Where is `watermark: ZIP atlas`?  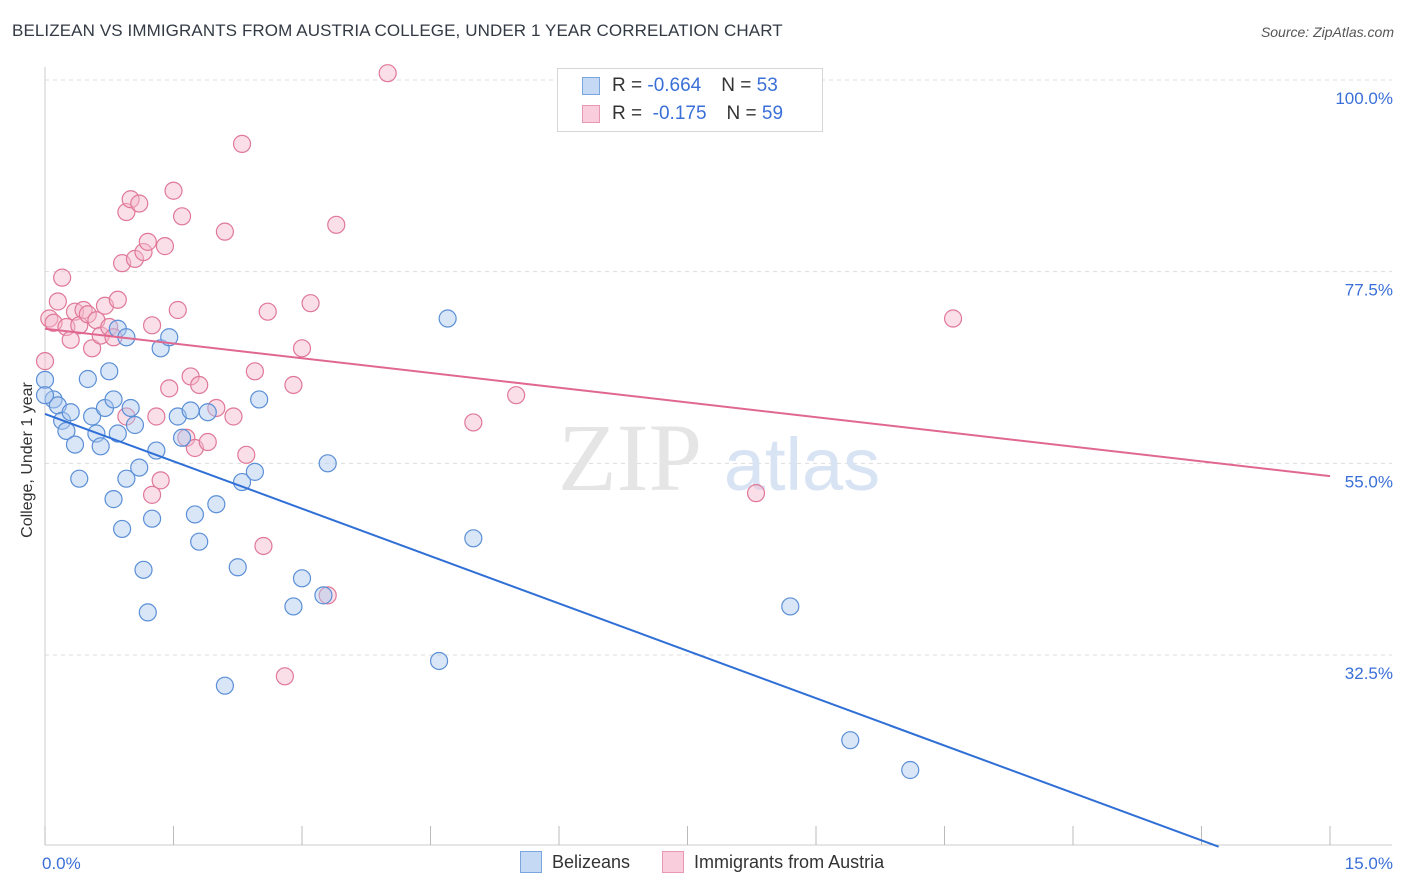 watermark: ZIP atlas is located at coordinates (719, 457).